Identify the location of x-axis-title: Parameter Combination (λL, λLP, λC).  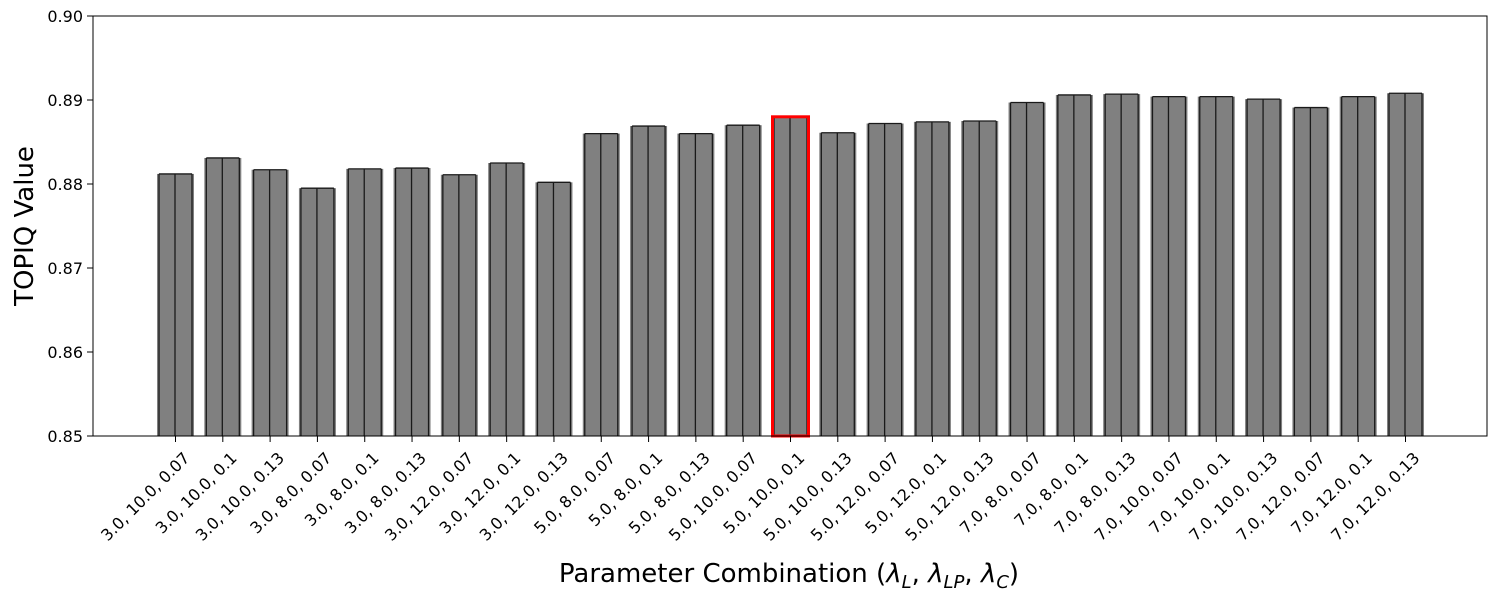
(789, 576).